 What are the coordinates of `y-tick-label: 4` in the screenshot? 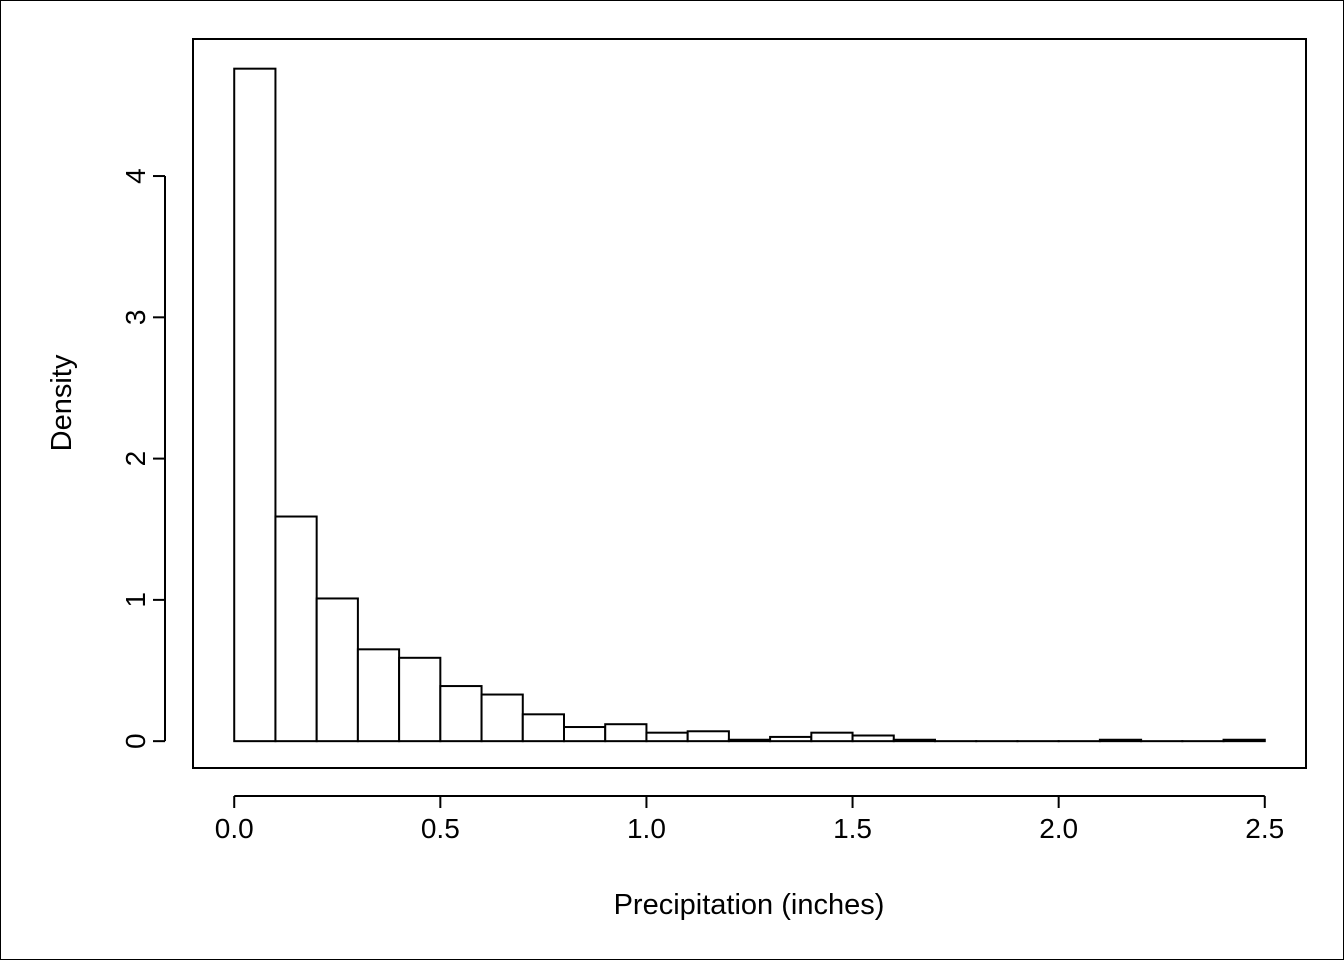 It's located at (135, 176).